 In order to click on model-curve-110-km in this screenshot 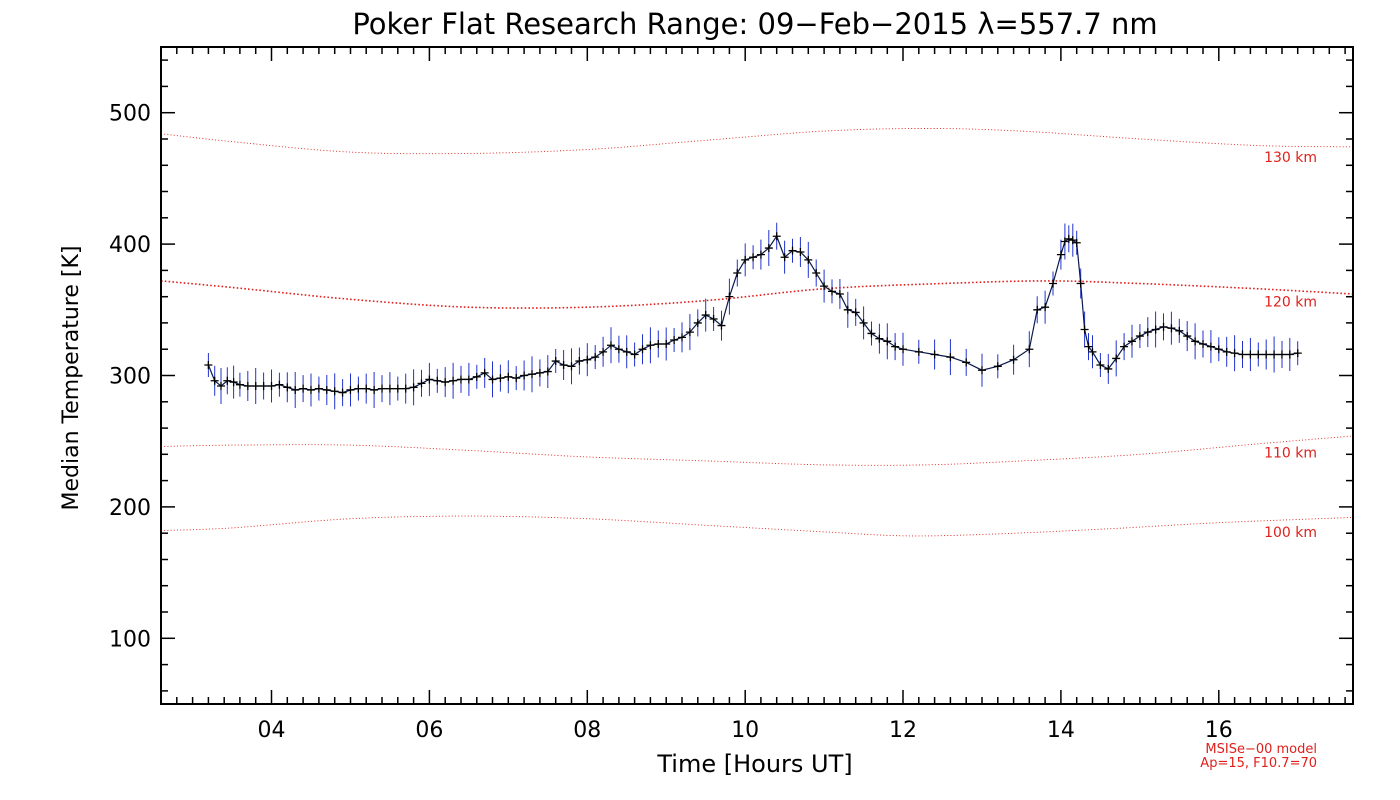, I will do `click(757, 450)`.